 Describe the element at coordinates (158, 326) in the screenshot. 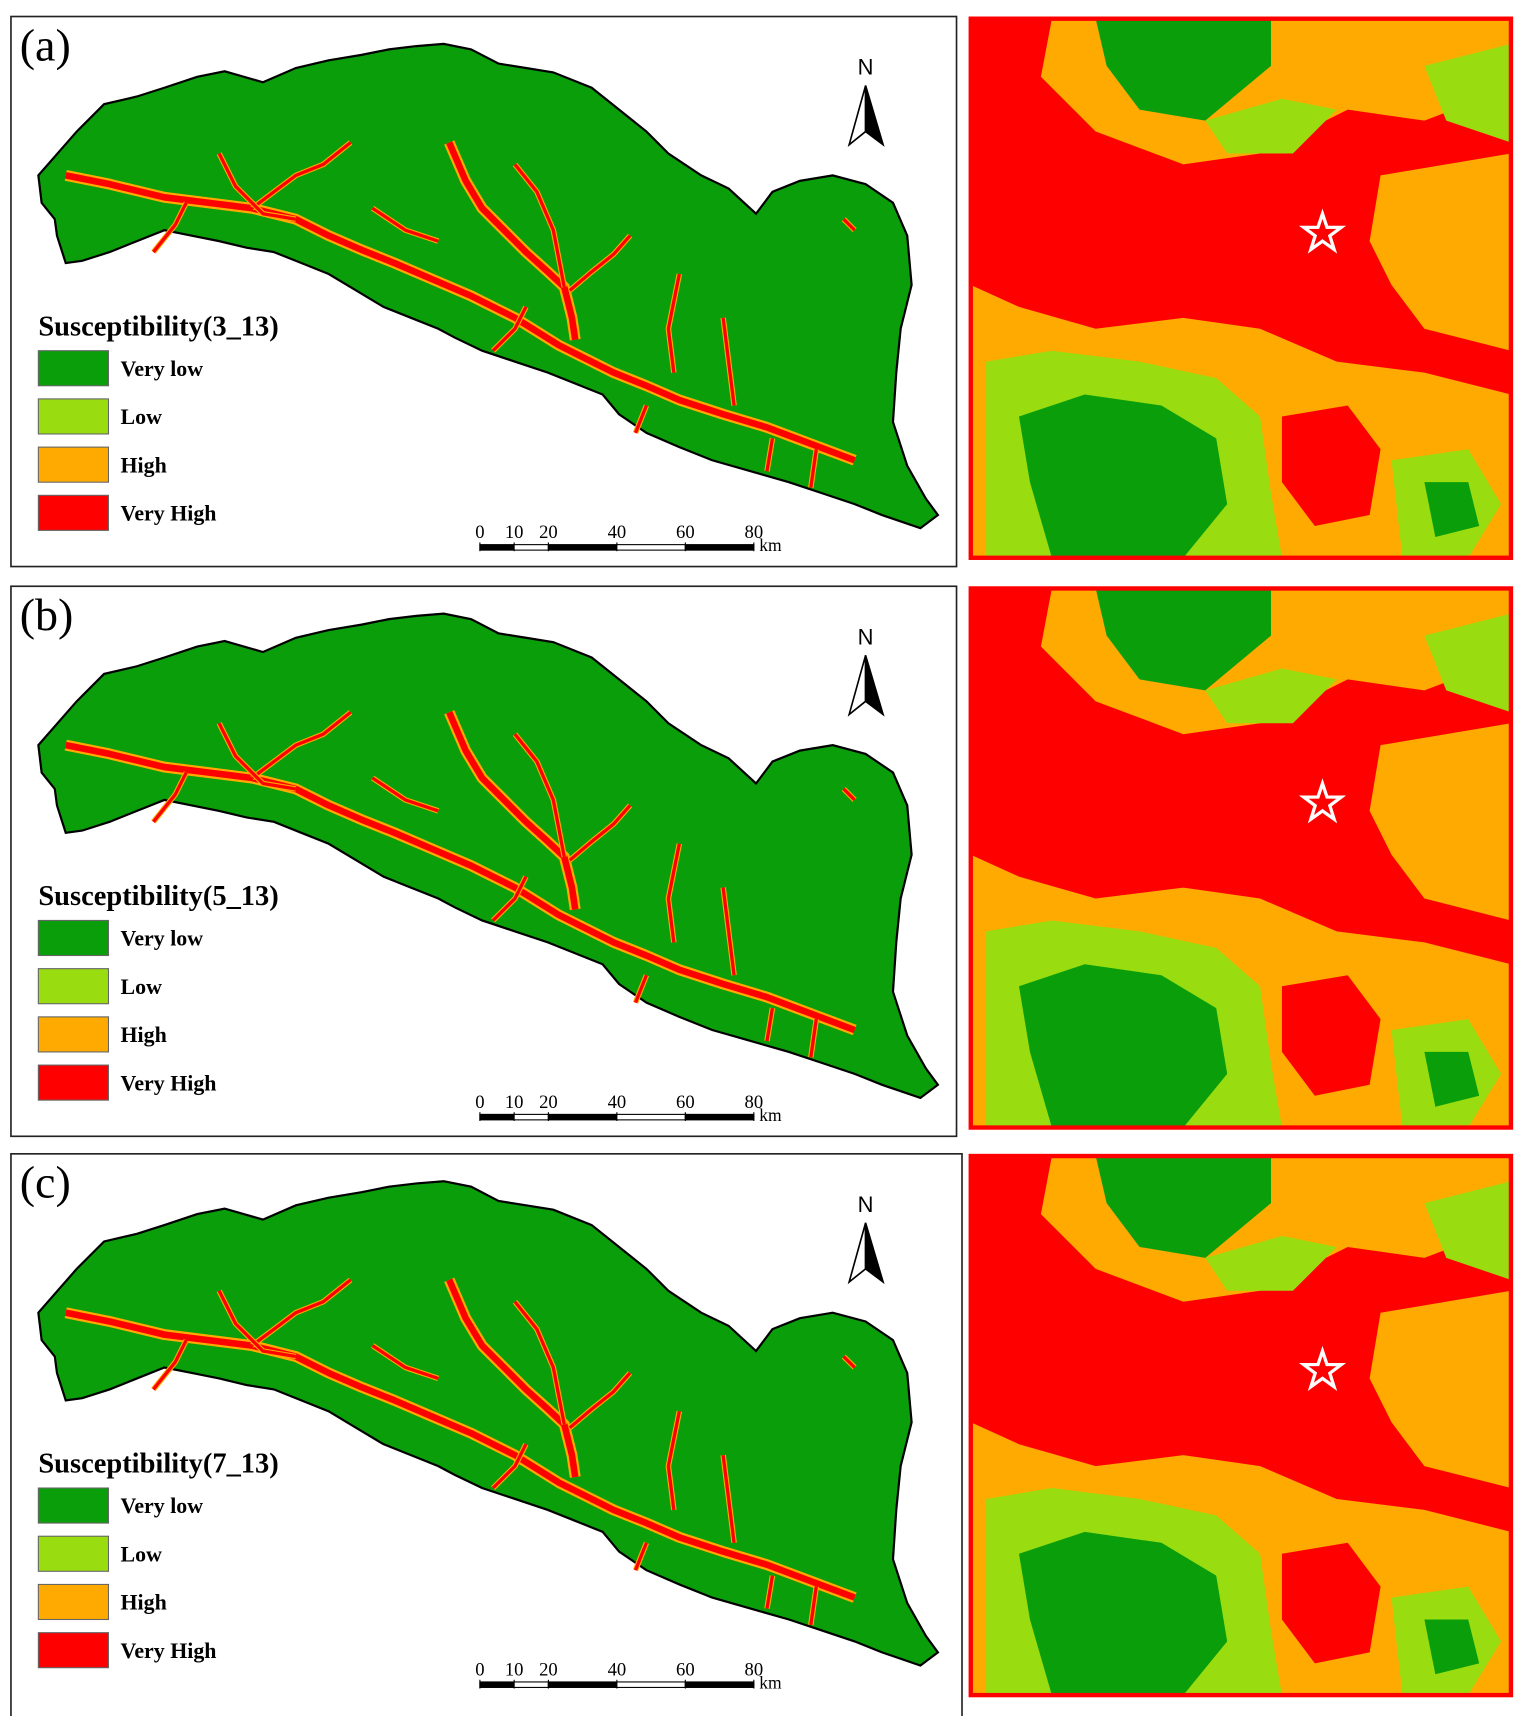

I see `legend-title: Susceptibility(3_13)` at that location.